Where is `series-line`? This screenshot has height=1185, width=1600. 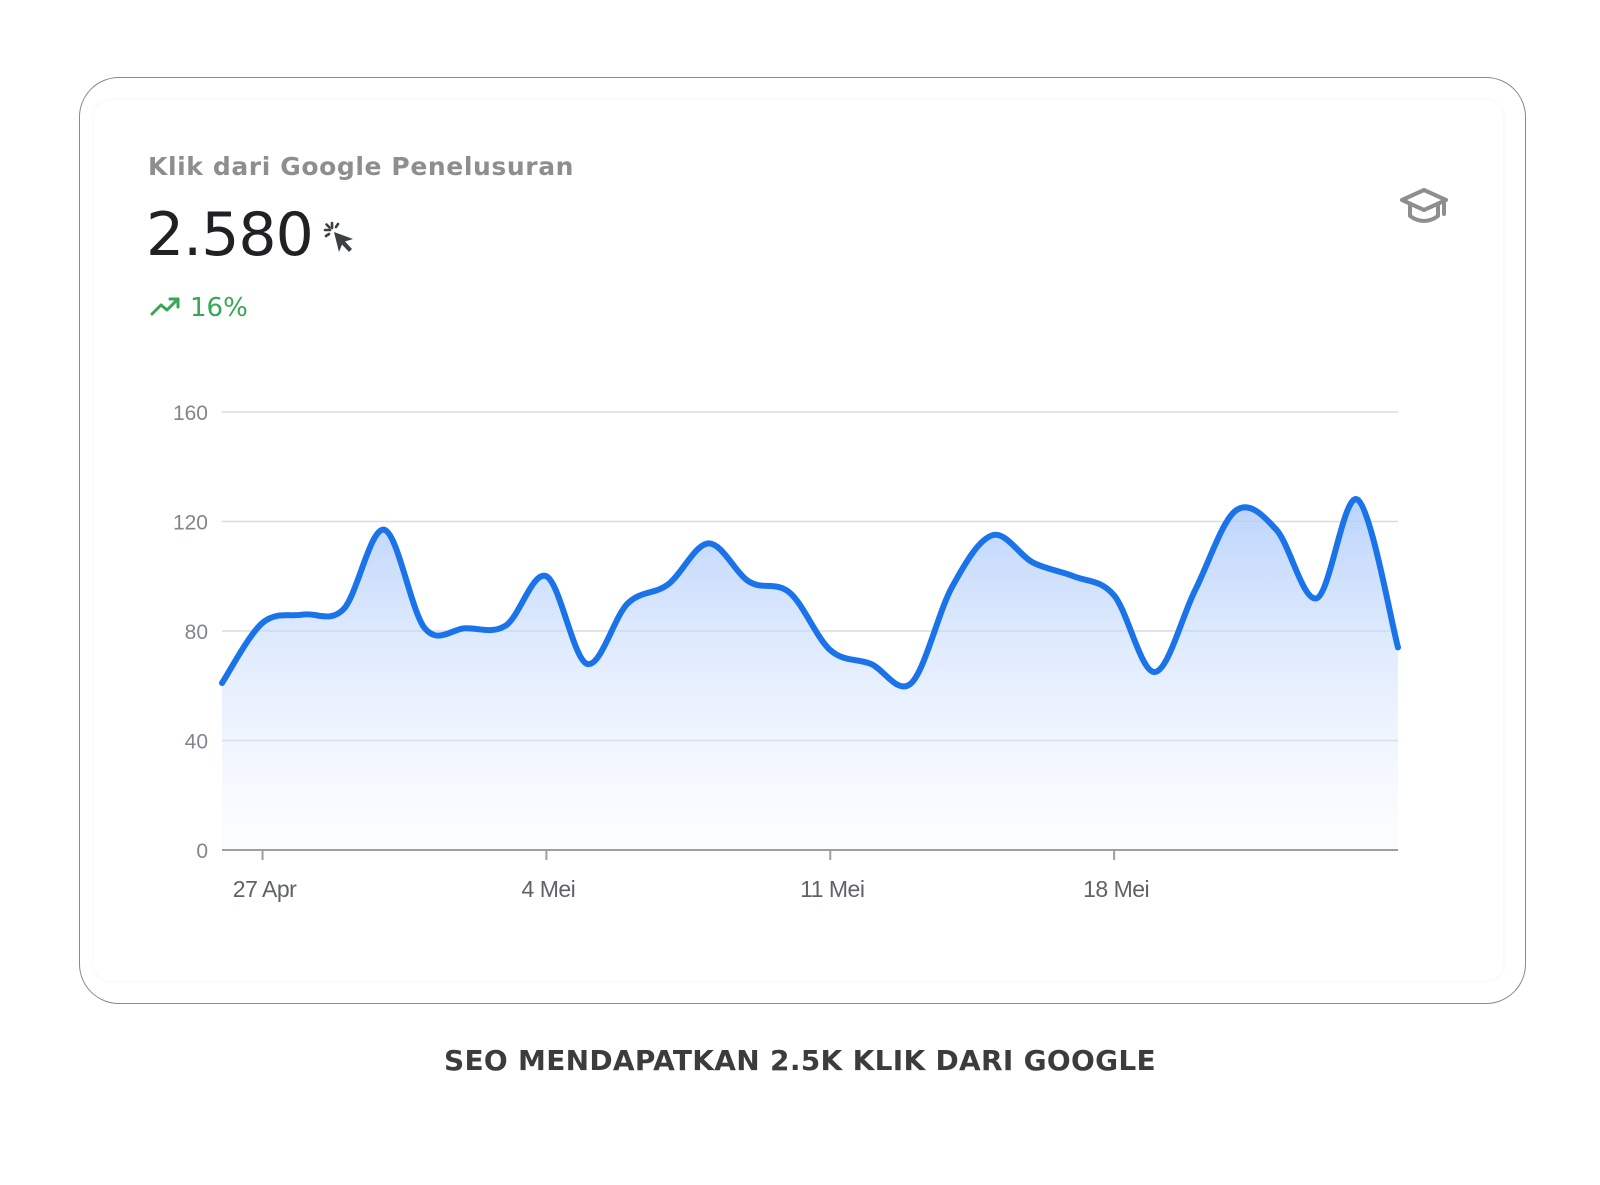 series-line is located at coordinates (810, 593).